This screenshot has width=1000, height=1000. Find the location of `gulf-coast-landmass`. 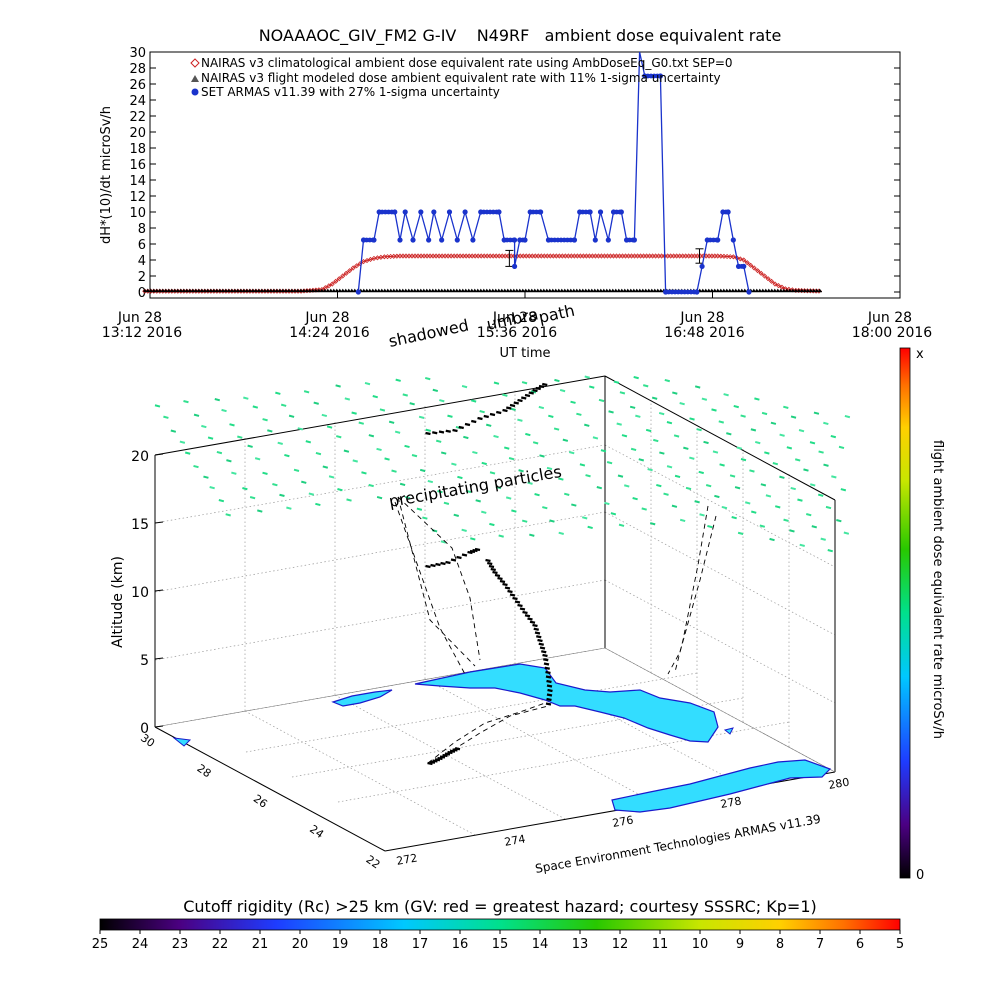

gulf-coast-landmass is located at coordinates (362, 698).